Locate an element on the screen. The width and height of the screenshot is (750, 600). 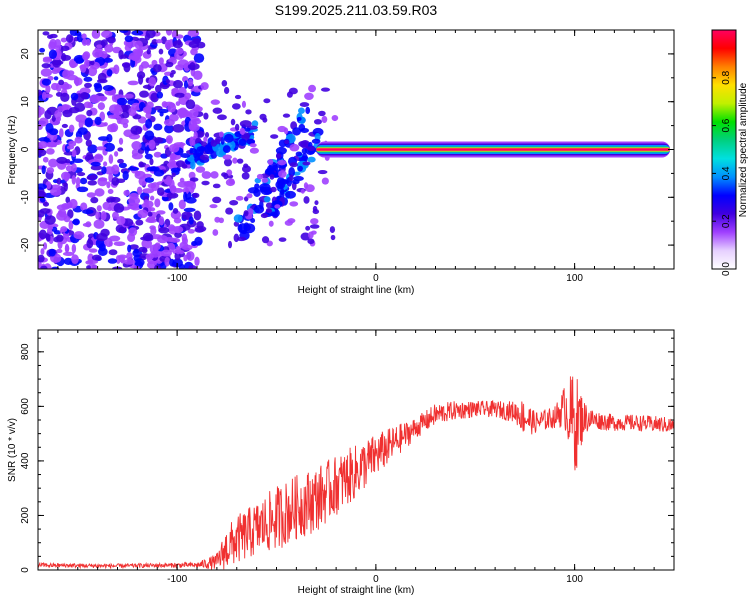
colorbar-gradient is located at coordinates (724, 149).